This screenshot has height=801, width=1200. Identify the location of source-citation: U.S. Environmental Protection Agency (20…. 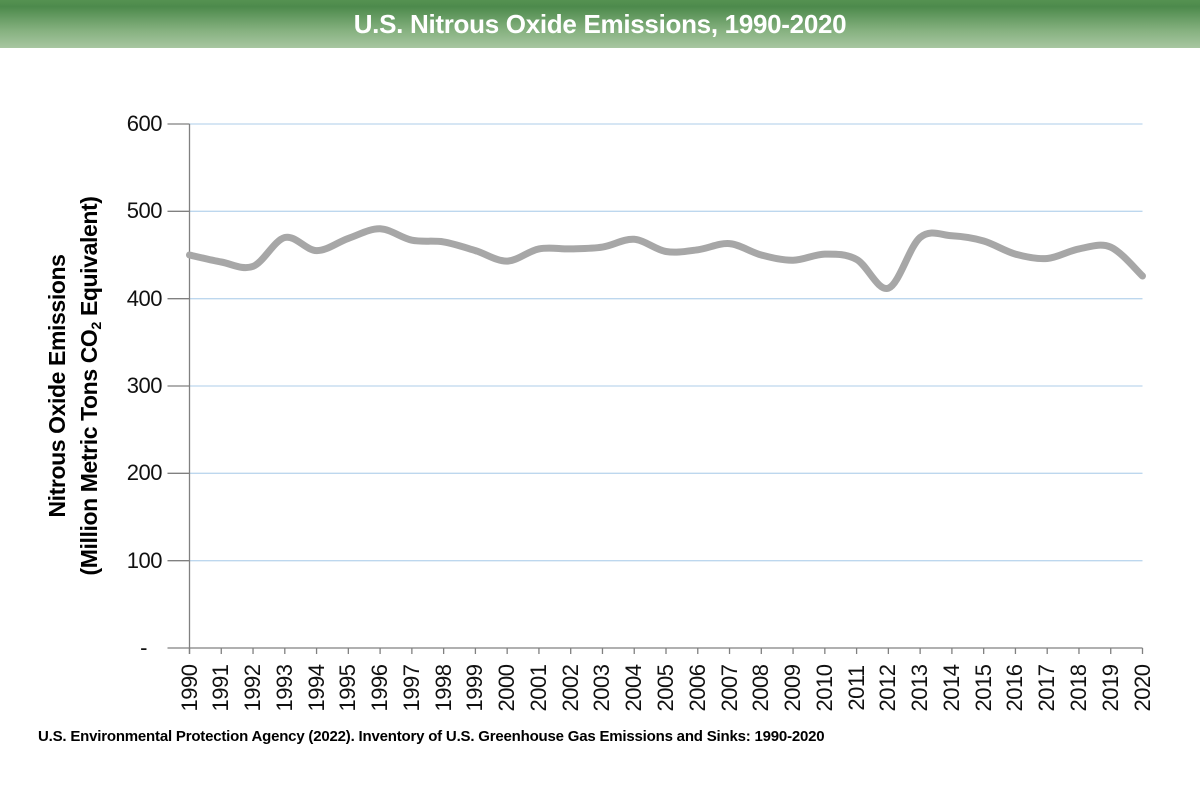
(431, 736).